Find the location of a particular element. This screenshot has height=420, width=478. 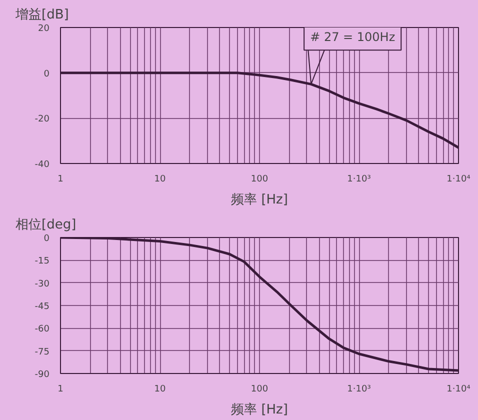

y-tick-label: -30 is located at coordinates (42, 284).